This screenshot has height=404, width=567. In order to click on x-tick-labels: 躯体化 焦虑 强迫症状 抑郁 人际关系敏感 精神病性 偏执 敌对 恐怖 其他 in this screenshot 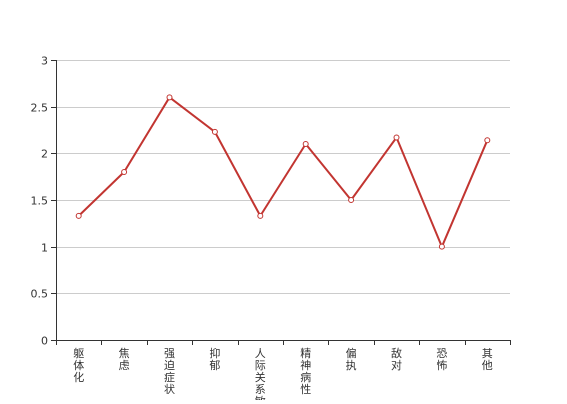, I will do `click(283, 375)`.